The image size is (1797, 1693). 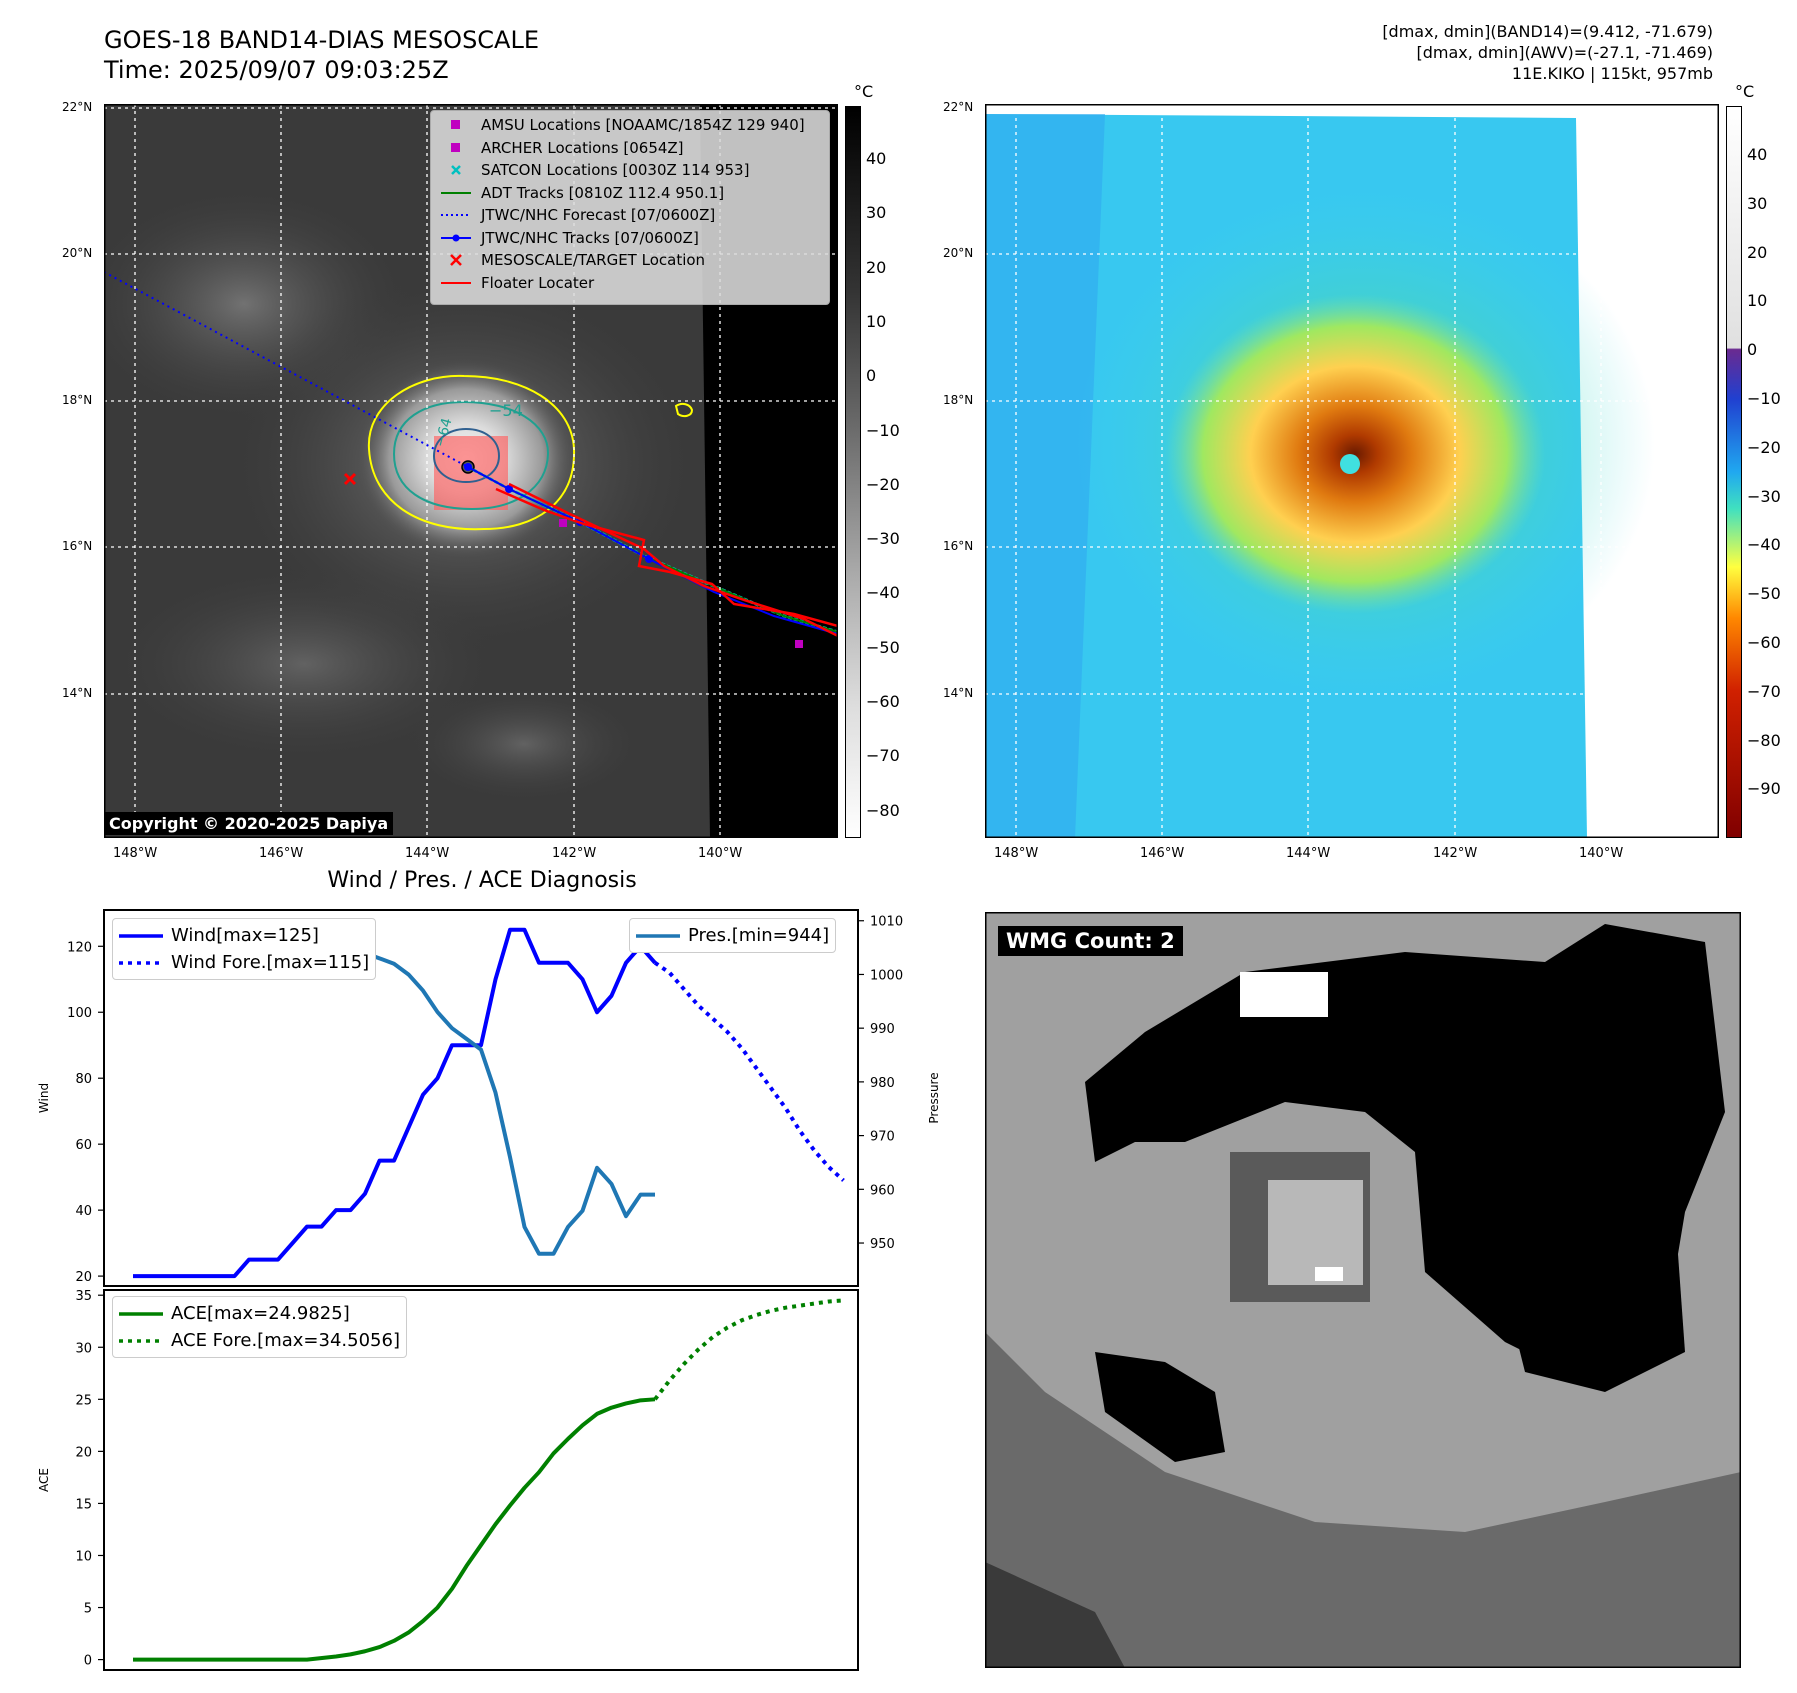 I want to click on p1-lat-16: 16°N, so click(x=77, y=546).